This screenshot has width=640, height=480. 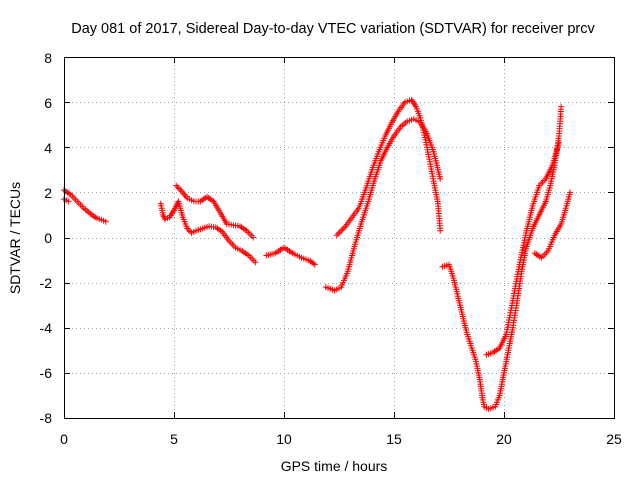 What do you see at coordinates (48, 148) in the screenshot?
I see `y-tick-label: 4` at bounding box center [48, 148].